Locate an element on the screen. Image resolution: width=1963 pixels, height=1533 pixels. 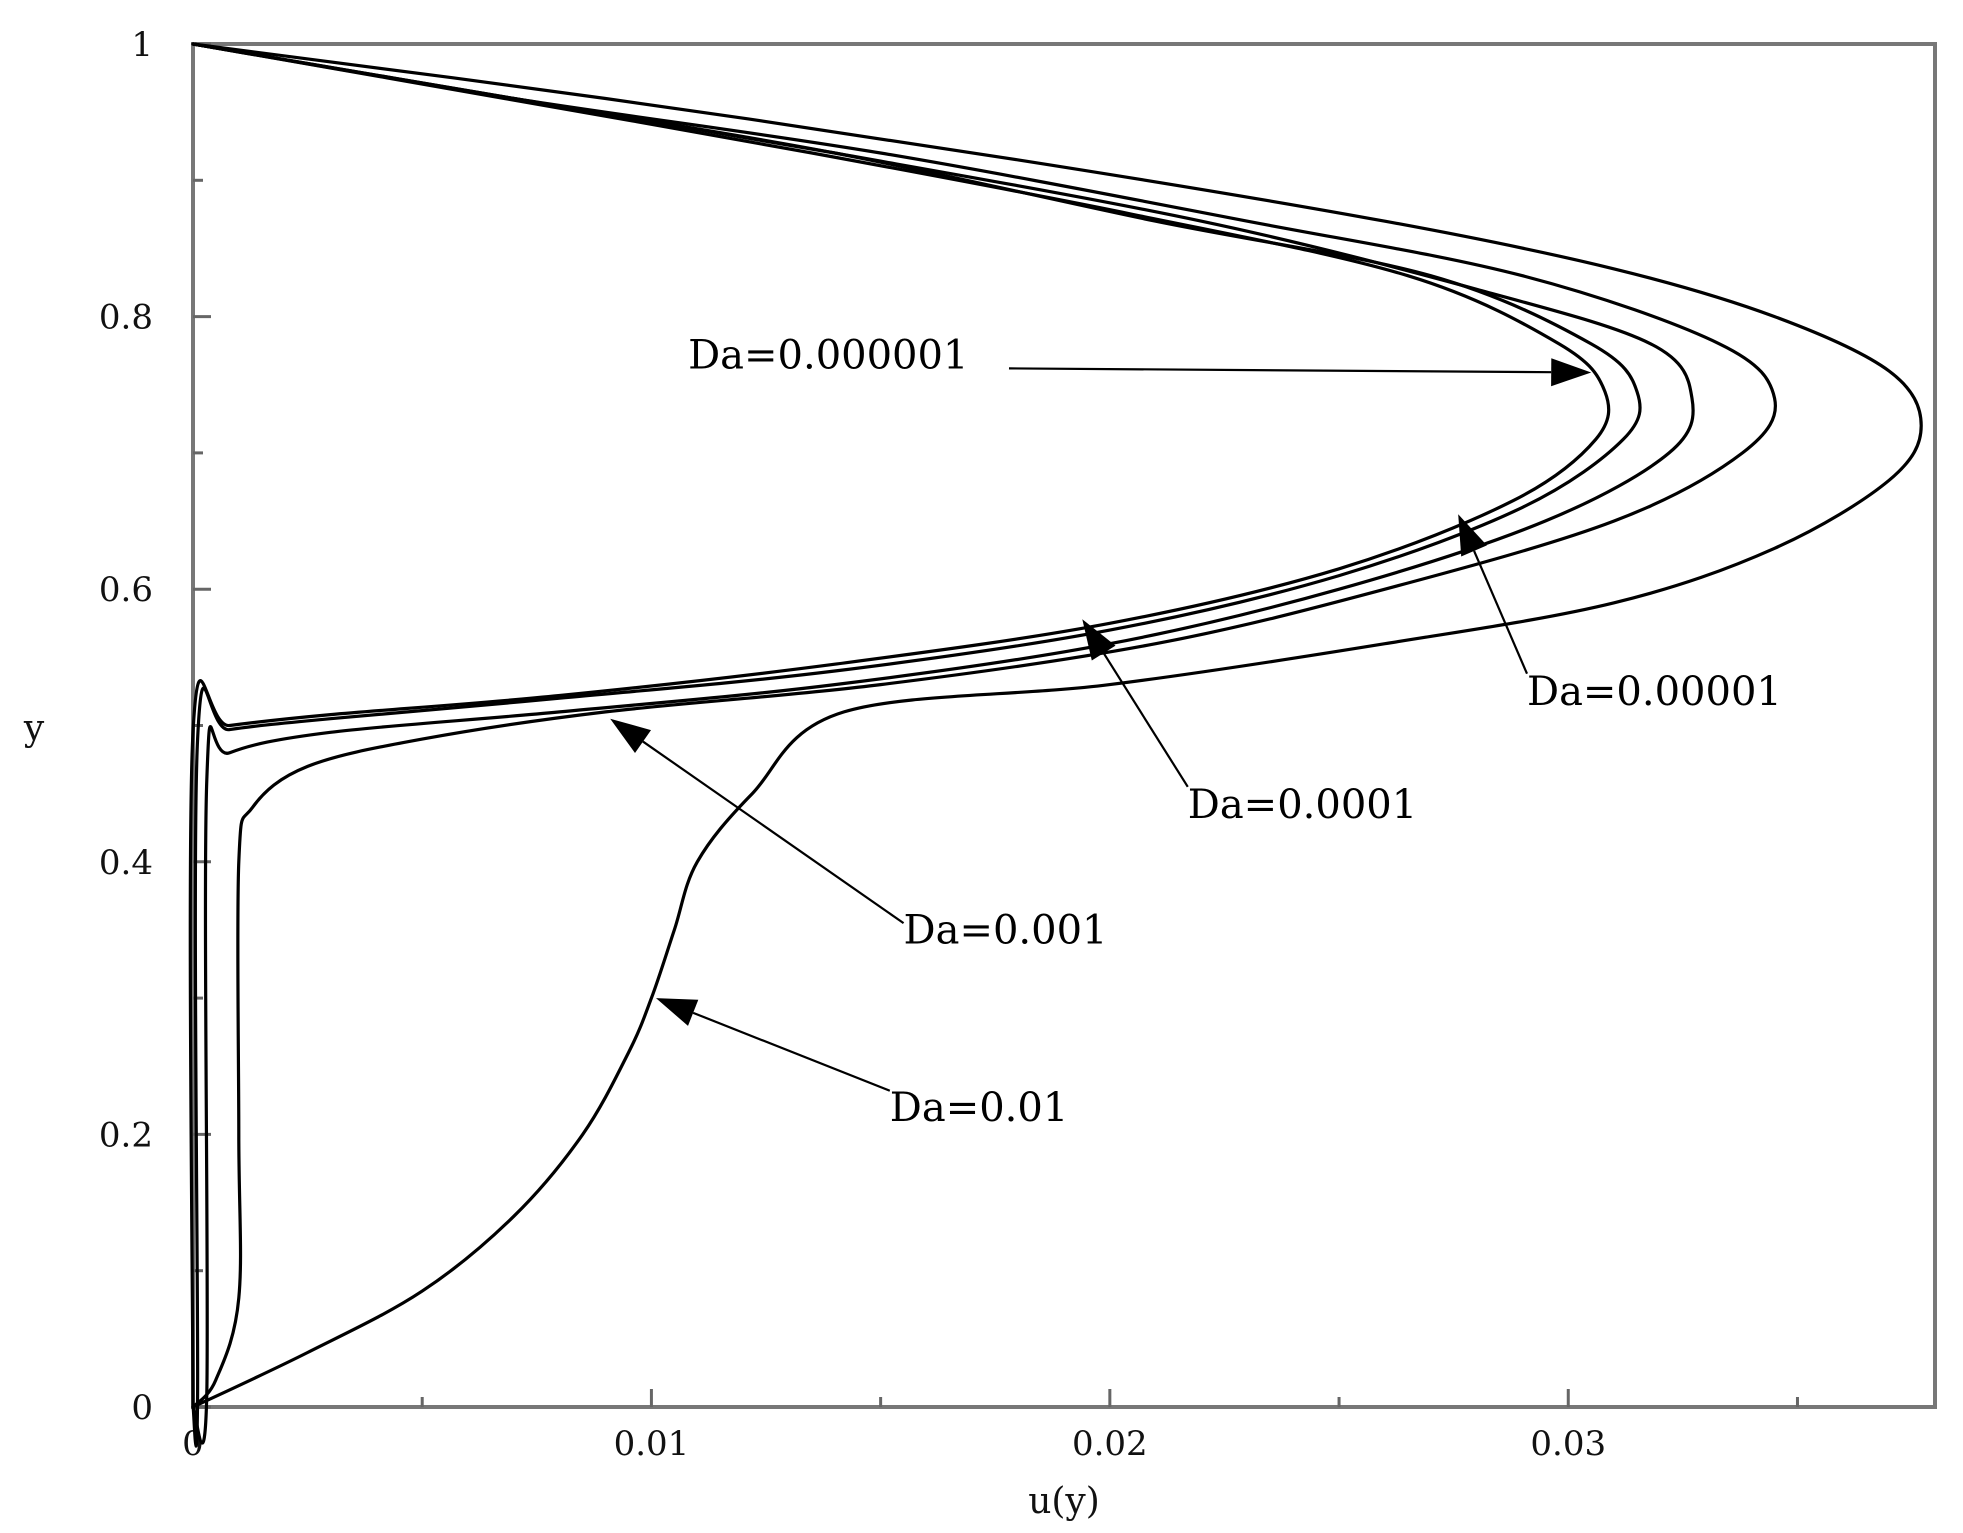
annotation-label: Da=0.001 is located at coordinates (1006, 931).